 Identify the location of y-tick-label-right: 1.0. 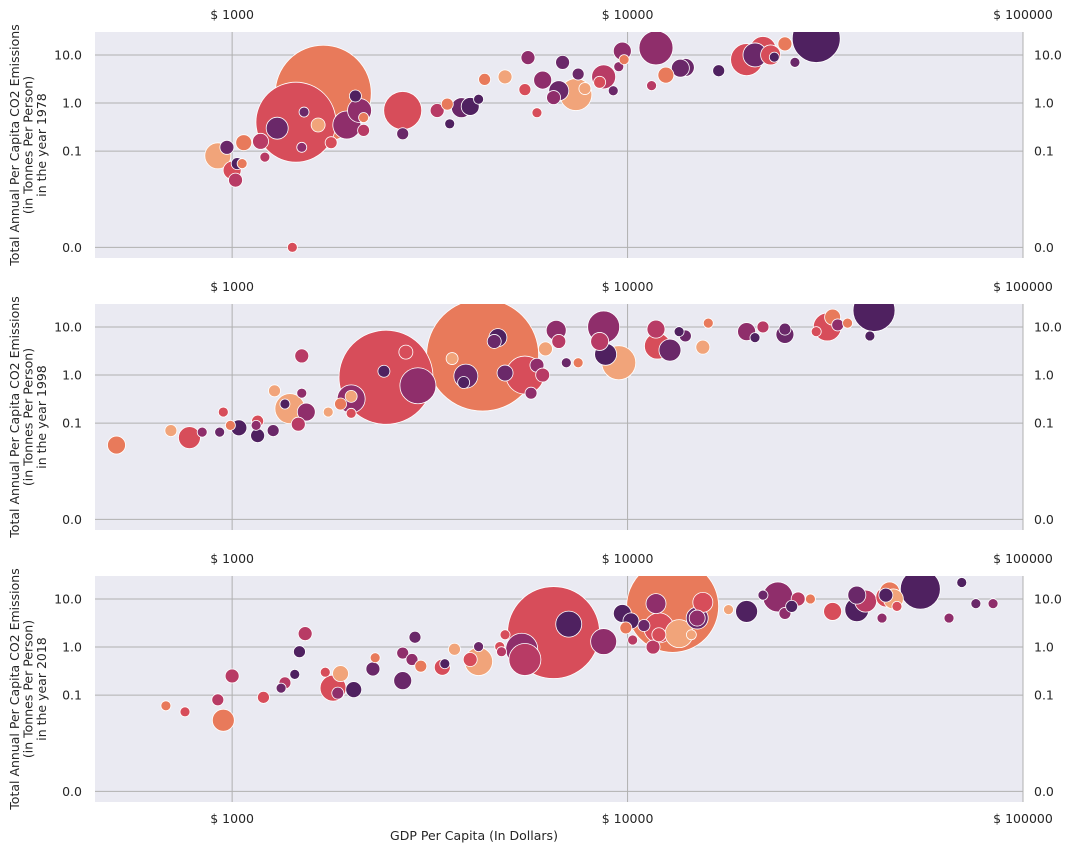
(1044, 103).